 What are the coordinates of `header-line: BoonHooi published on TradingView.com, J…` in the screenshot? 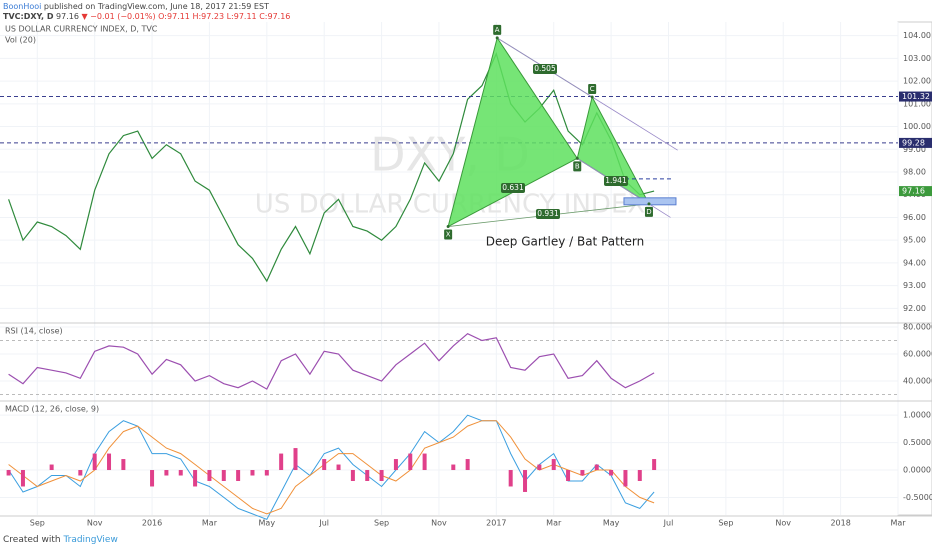 It's located at (136, 6).